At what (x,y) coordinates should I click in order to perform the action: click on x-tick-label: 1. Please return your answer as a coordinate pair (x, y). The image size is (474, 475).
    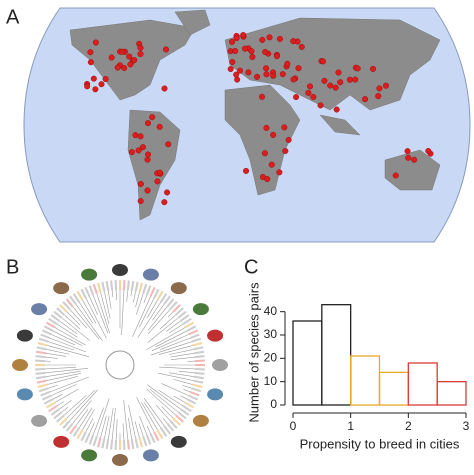
    Looking at the image, I should click on (350, 426).